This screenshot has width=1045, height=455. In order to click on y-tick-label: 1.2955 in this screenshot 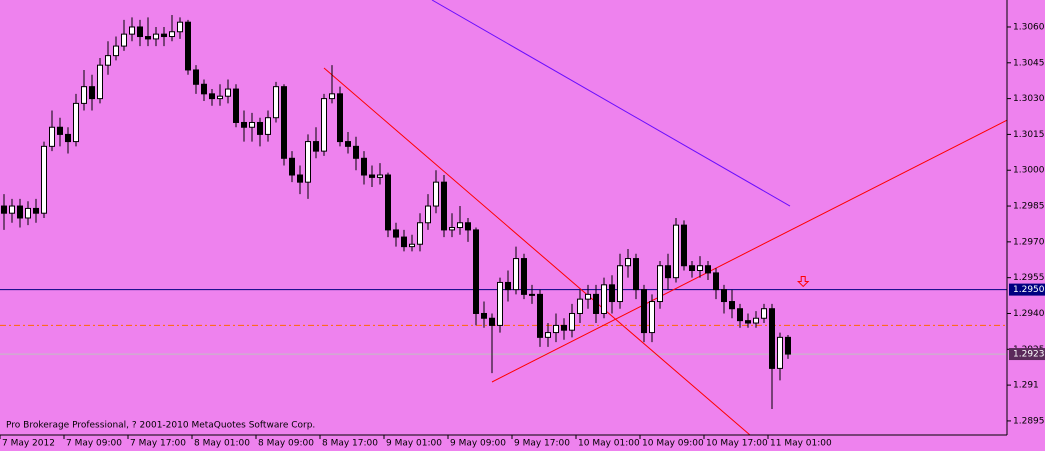, I will do `click(1029, 278)`.